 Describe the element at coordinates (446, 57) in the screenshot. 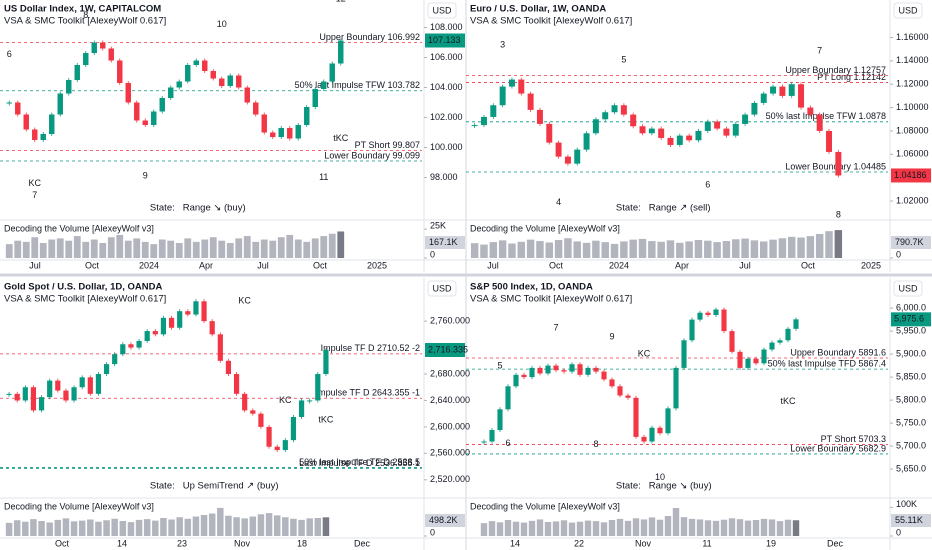

I see `y-tick-label: 106.000` at that location.